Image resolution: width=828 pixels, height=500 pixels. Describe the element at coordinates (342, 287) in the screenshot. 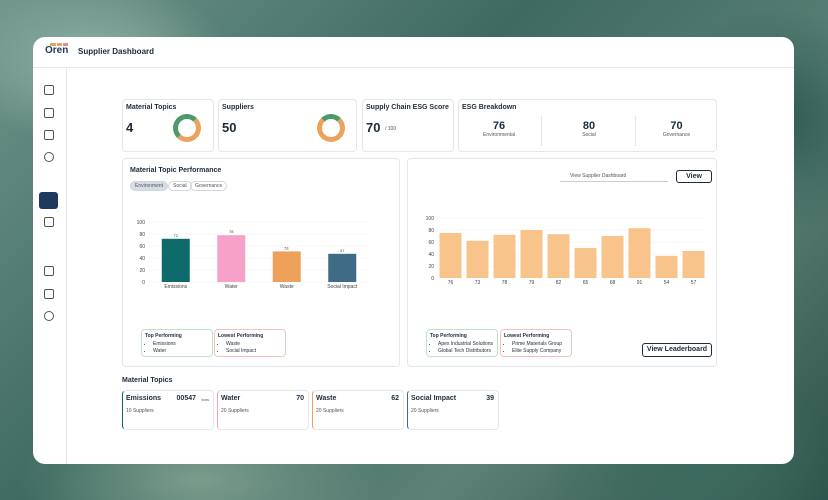

I see `x-tick-label: Social Impact` at that location.